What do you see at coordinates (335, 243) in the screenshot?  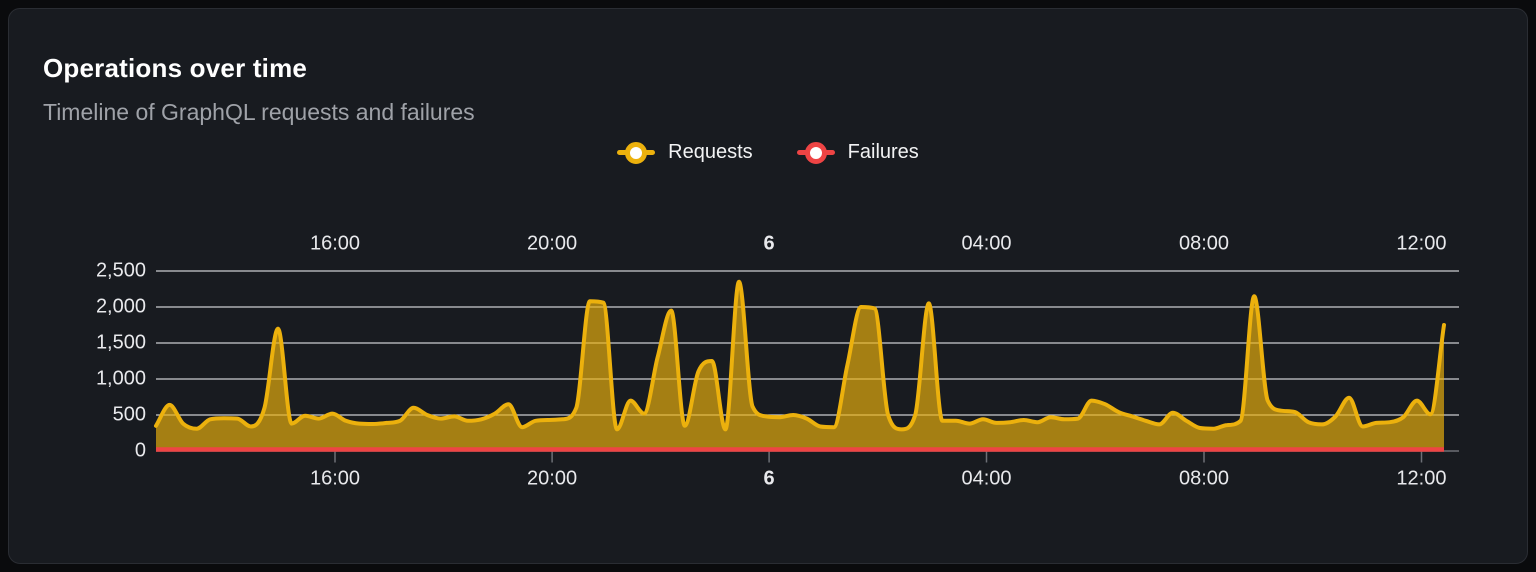 I see `x-axis-label-top: 16:00` at bounding box center [335, 243].